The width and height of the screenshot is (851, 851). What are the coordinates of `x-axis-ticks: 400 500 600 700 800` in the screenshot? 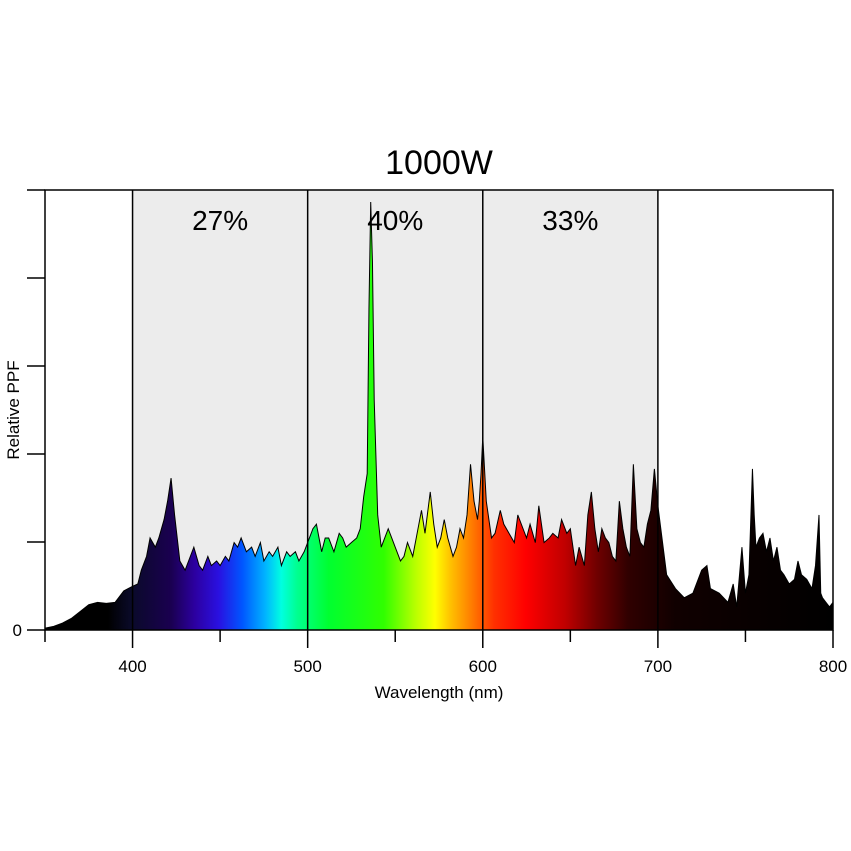 It's located at (445, 653).